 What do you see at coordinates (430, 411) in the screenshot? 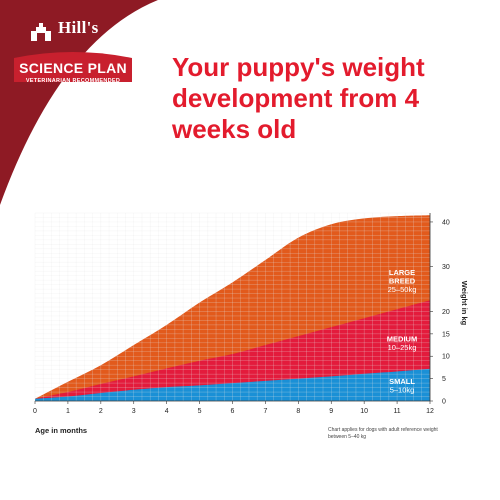
I see `x-tick-label: 12` at bounding box center [430, 411].